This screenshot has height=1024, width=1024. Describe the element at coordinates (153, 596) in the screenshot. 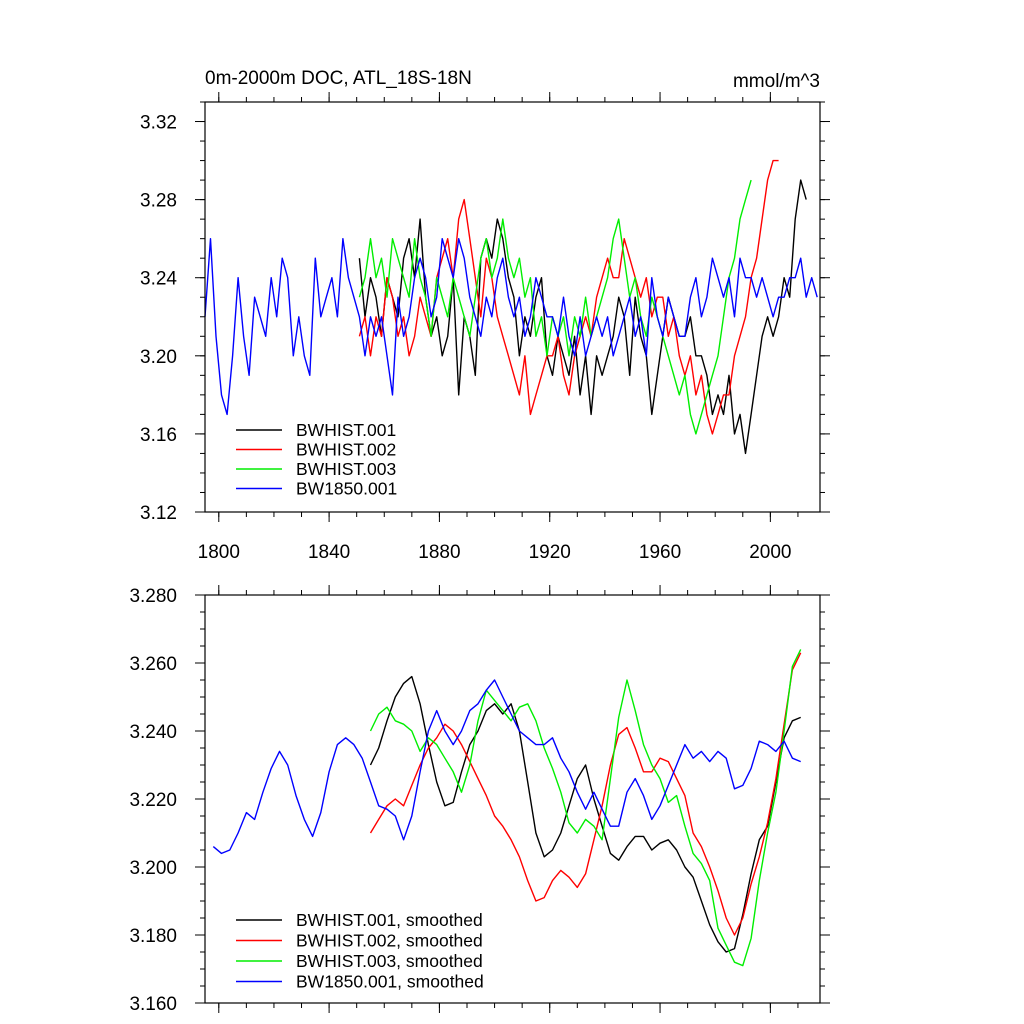

I see `y-tick-label: 3.280` at that location.